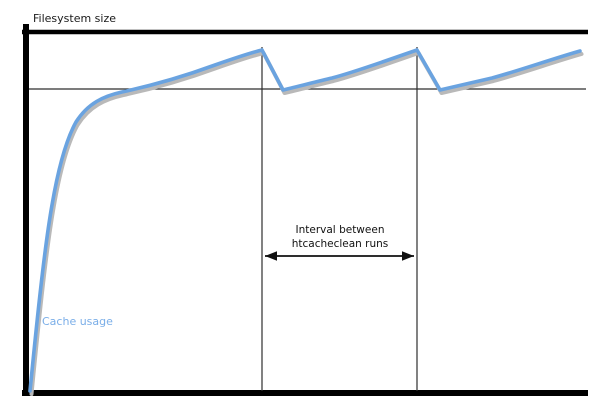 The width and height of the screenshot is (600, 406). I want to click on interval-annotation-line-2: htcacheclean runs, so click(340, 244).